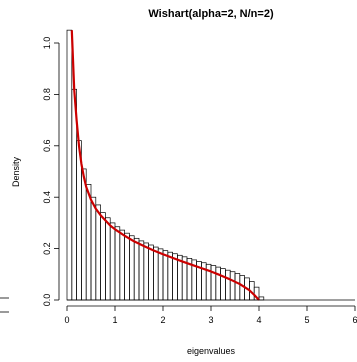 The width and height of the screenshot is (357, 362). I want to click on y-axis-label: Density, so click(16, 171).